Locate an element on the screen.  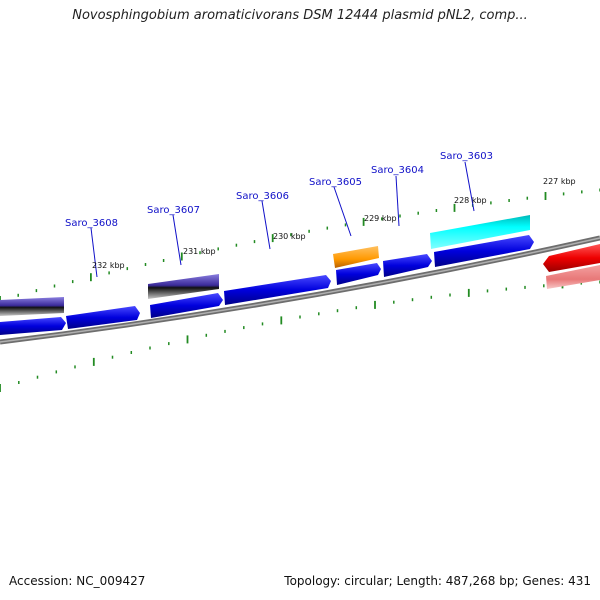
gene-label-saro-3603: Saro_3603 is located at coordinates (466, 156).